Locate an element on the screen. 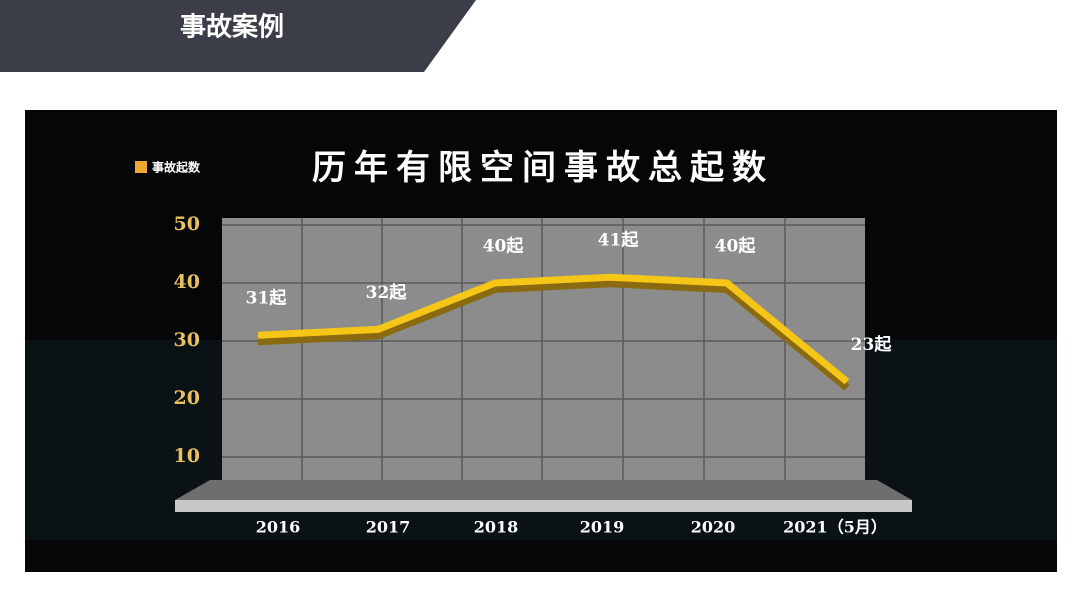 Image resolution: width=1080 pixels, height=612 pixels. x-tick-label: 2019 is located at coordinates (602, 527).